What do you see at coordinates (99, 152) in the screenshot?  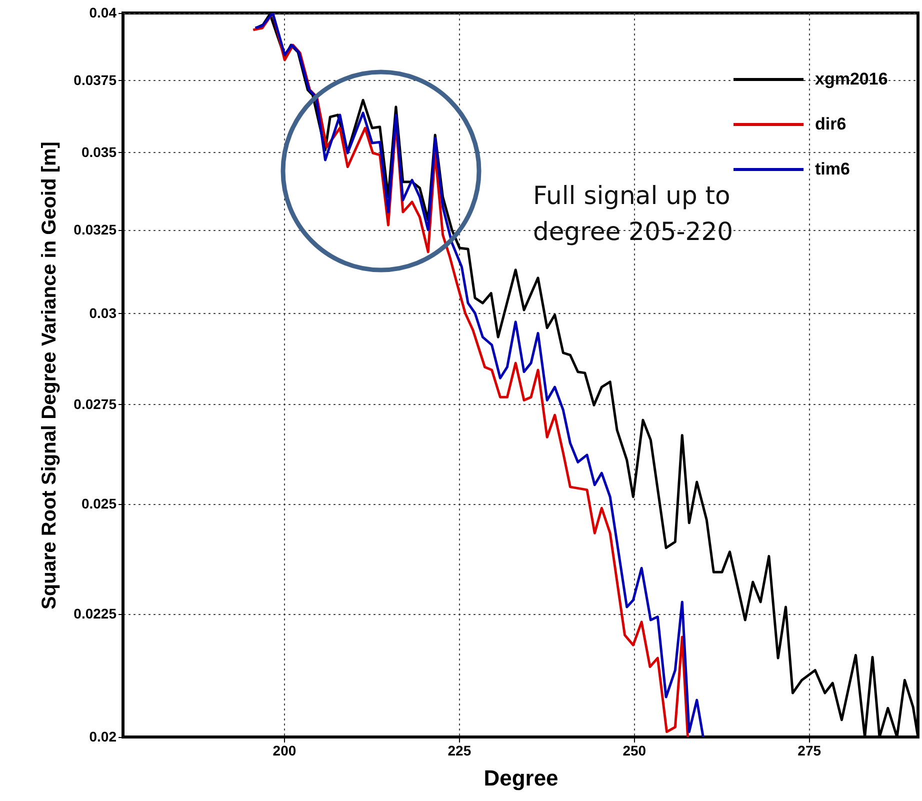 I see `y-tick-label: 0.035` at bounding box center [99, 152].